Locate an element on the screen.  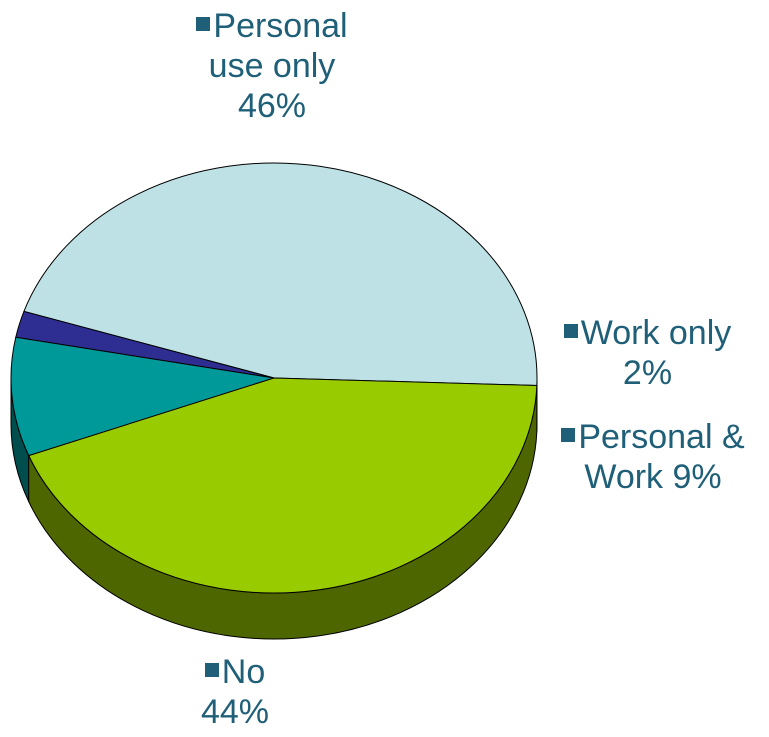
label-personal-use-only: Personal use only 46% is located at coordinates (272, 66).